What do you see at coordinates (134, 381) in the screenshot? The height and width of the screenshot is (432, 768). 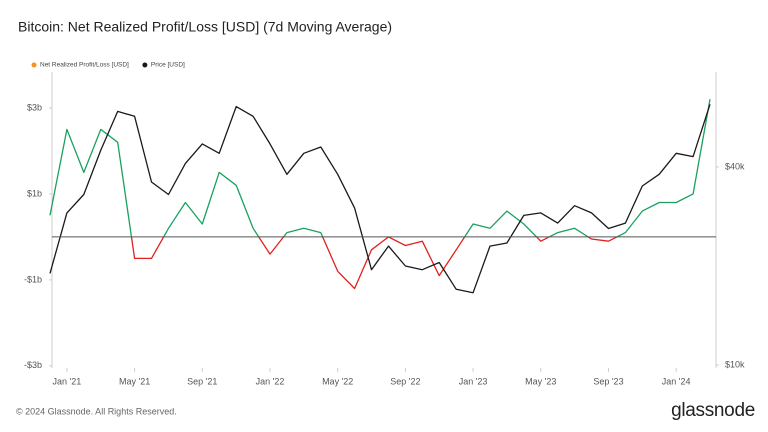 I see `x-tick-label: May '21` at bounding box center [134, 381].